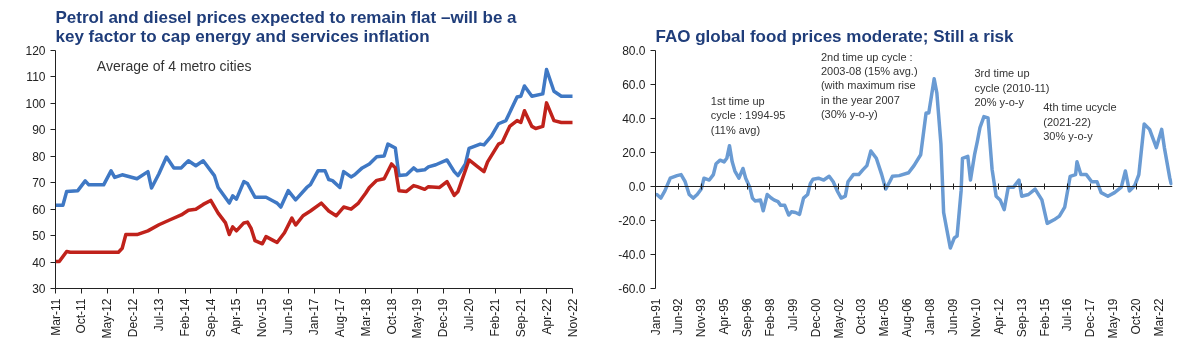 Image resolution: width=1200 pixels, height=341 pixels. What do you see at coordinates (469, 315) in the screenshot?
I see `x-tick-label: Jul-20` at bounding box center [469, 315].